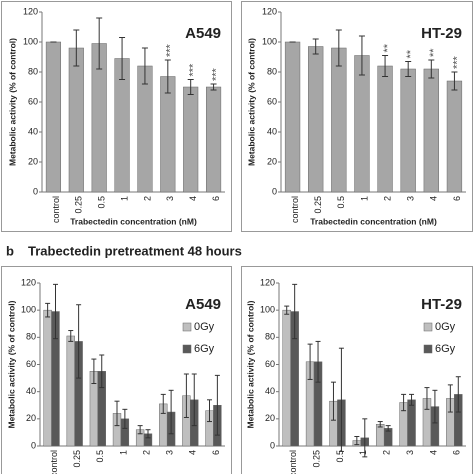  What do you see at coordinates (10, 250) in the screenshot?
I see `section-letter: b` at bounding box center [10, 250].